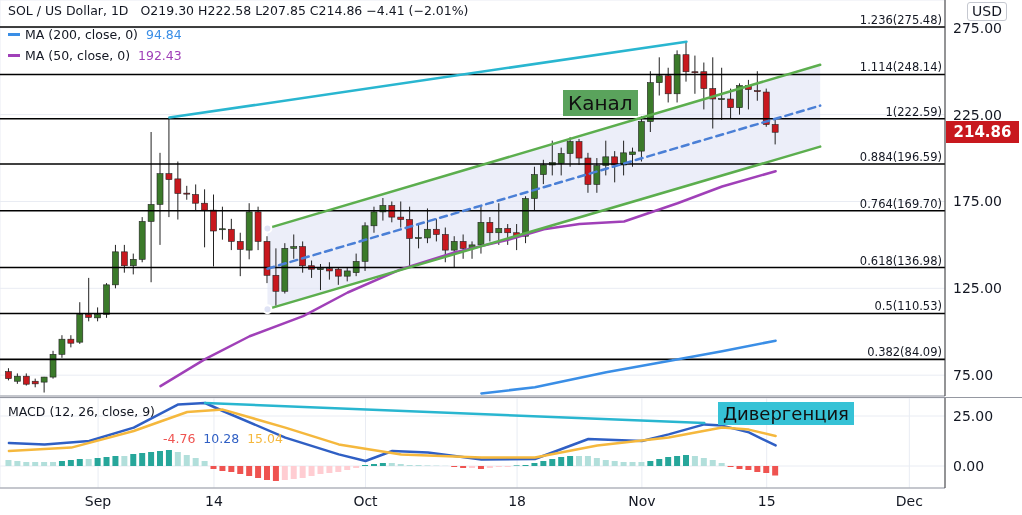 The image size is (1022, 515). What do you see at coordinates (904, 352) in the screenshot?
I see `ref-line-label: 0.382(84.09)` at bounding box center [904, 352].